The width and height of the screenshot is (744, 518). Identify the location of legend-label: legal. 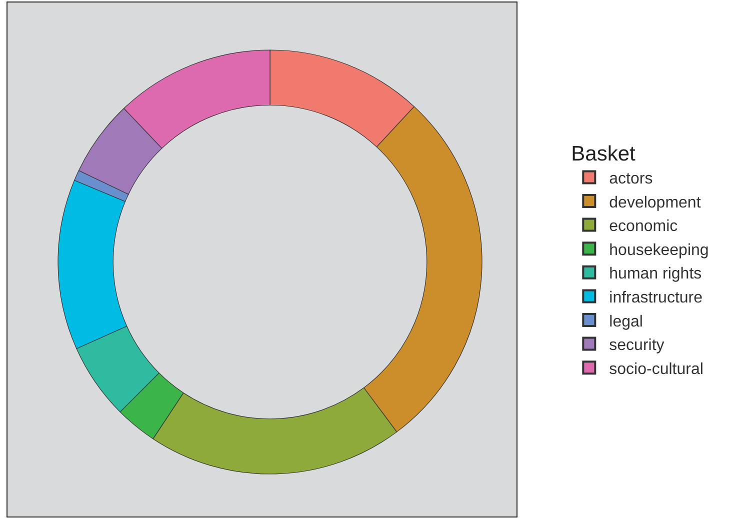
(626, 321).